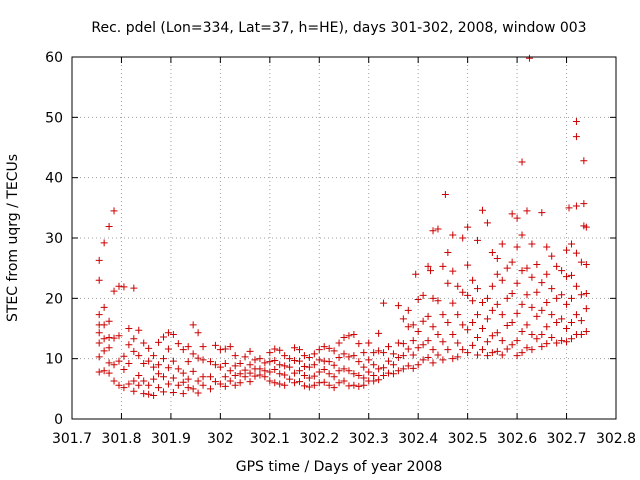 This screenshot has height=480, width=640. I want to click on x-tick-label: 302.2, so click(319, 439).